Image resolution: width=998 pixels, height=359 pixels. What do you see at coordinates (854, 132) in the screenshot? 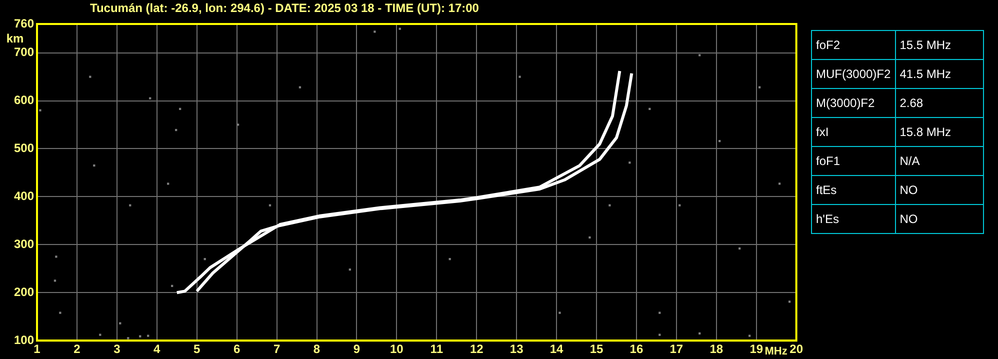
I see `text: fxI` at bounding box center [854, 132].